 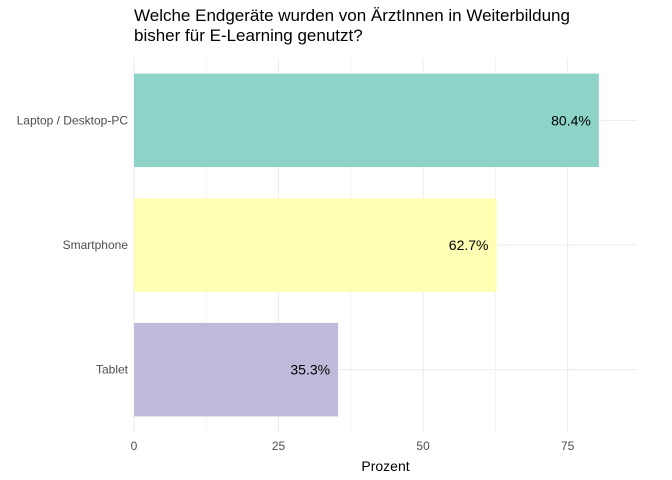 I want to click on y-tick-label: Tablet, so click(x=112, y=370).